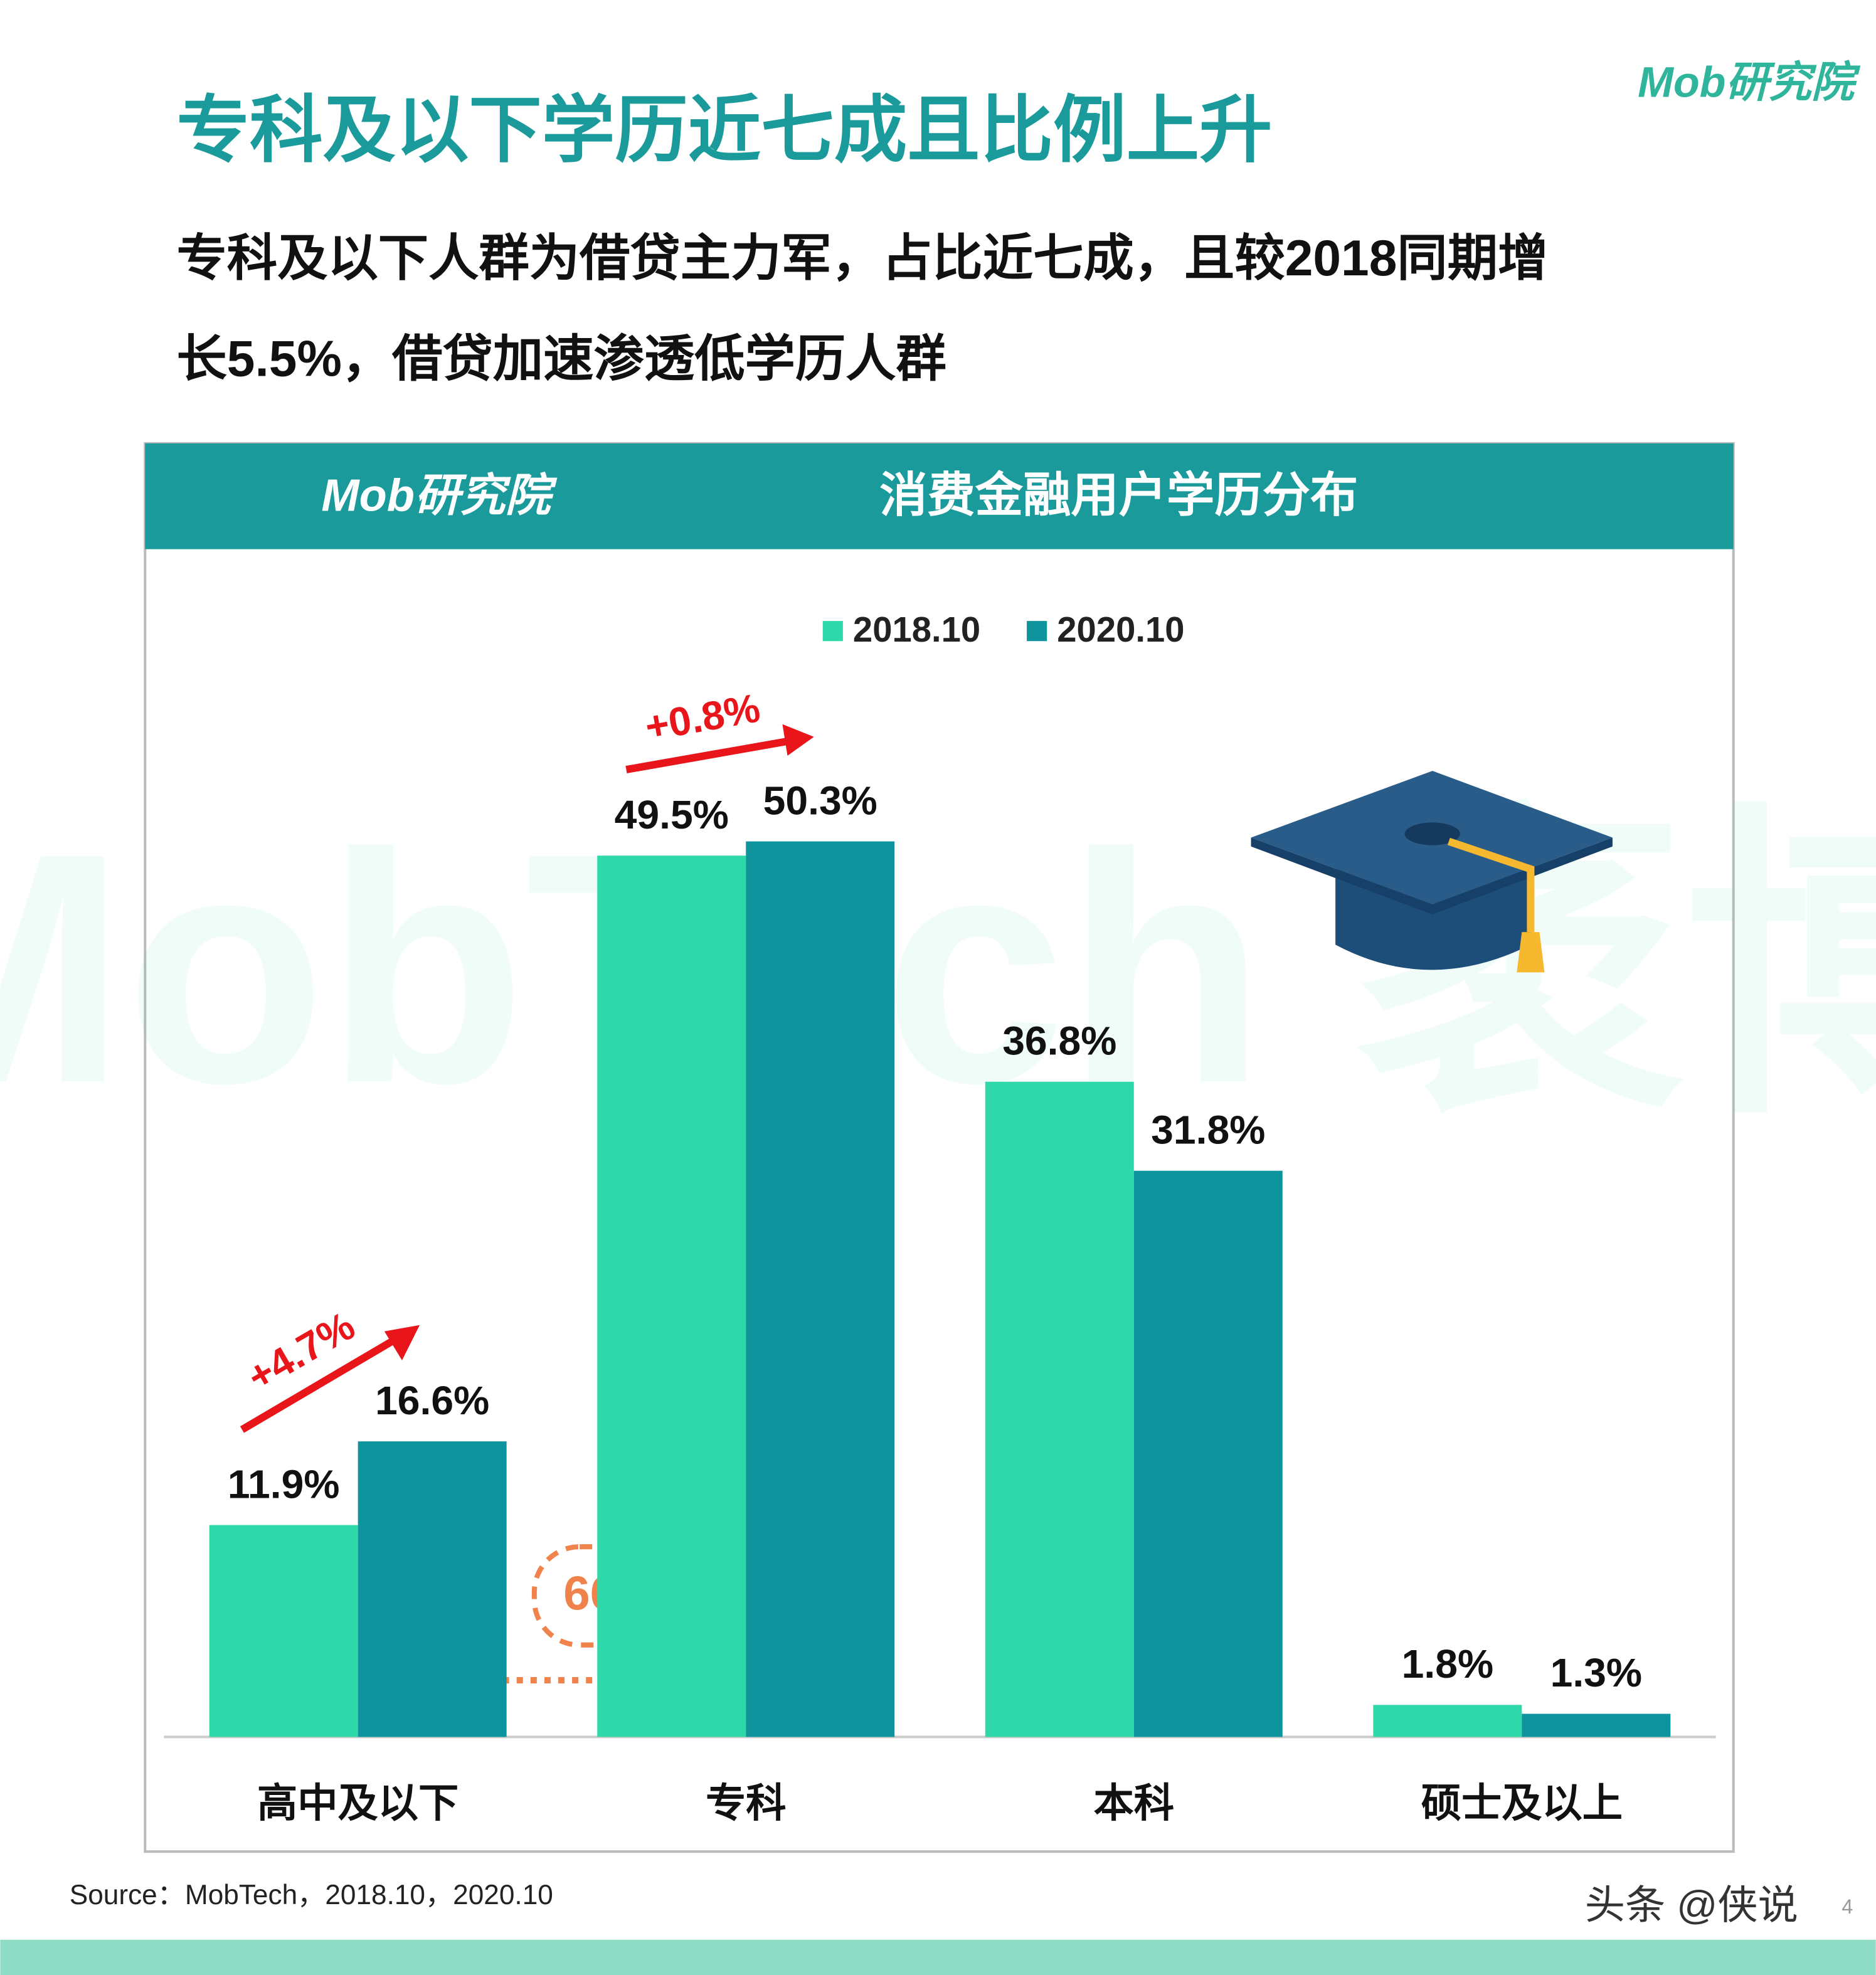  I want to click on legend-label: 2018.10, so click(916, 630).